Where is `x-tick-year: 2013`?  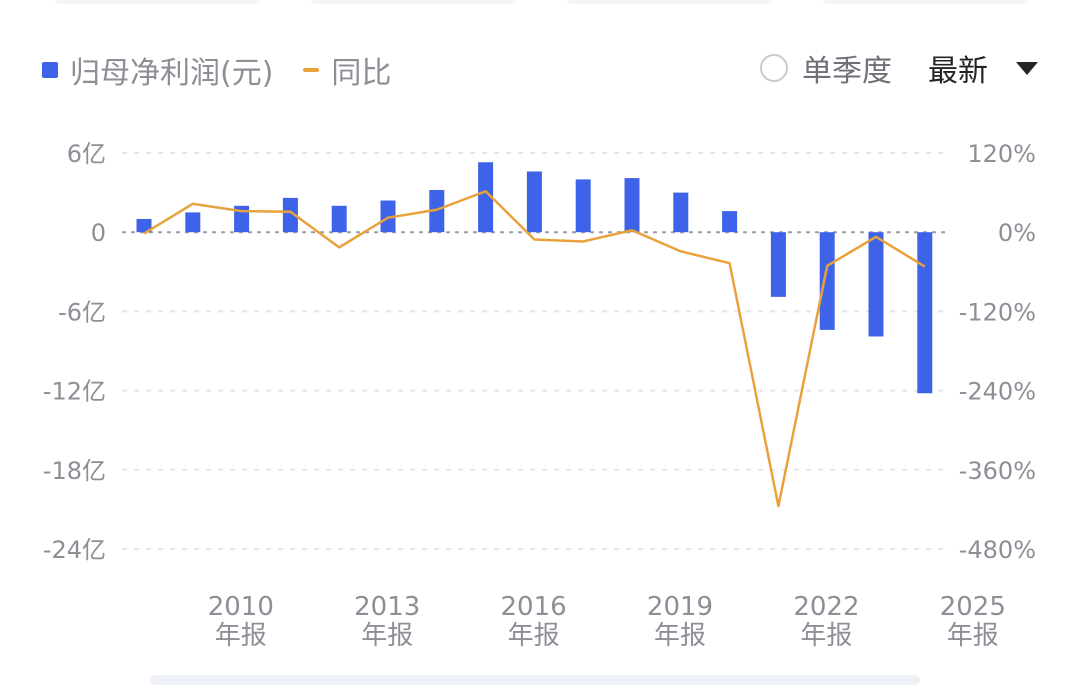
x-tick-year: 2013 is located at coordinates (387, 607).